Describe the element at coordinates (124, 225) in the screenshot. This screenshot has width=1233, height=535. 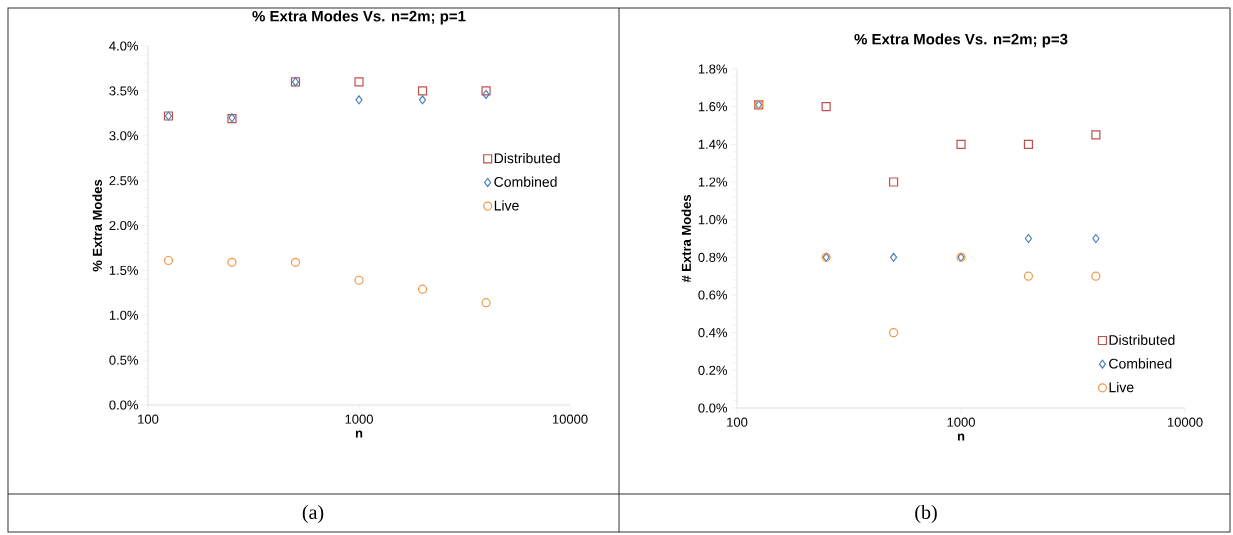
I see `y-tick-label: 2.0%` at that location.